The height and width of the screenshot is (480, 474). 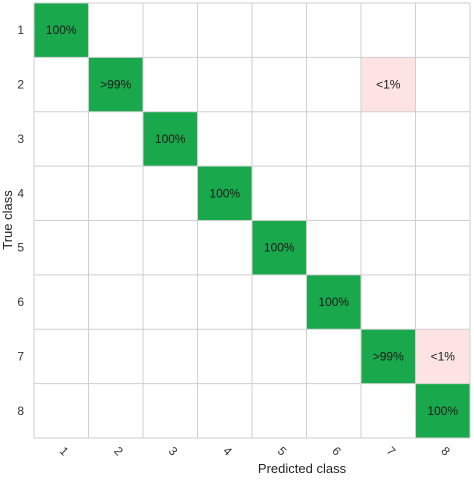 What do you see at coordinates (20, 30) in the screenshot?
I see `y-tick-label: 1` at bounding box center [20, 30].